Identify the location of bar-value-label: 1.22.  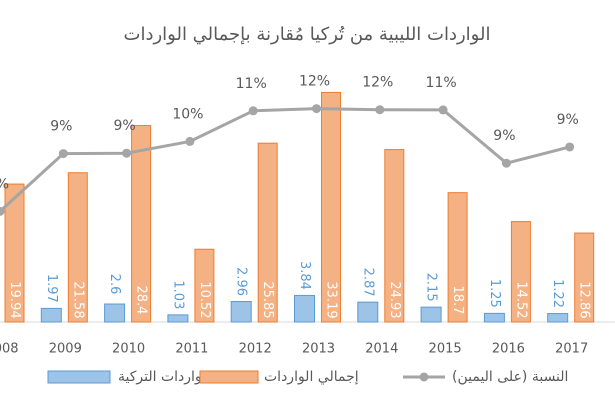
(557, 293).